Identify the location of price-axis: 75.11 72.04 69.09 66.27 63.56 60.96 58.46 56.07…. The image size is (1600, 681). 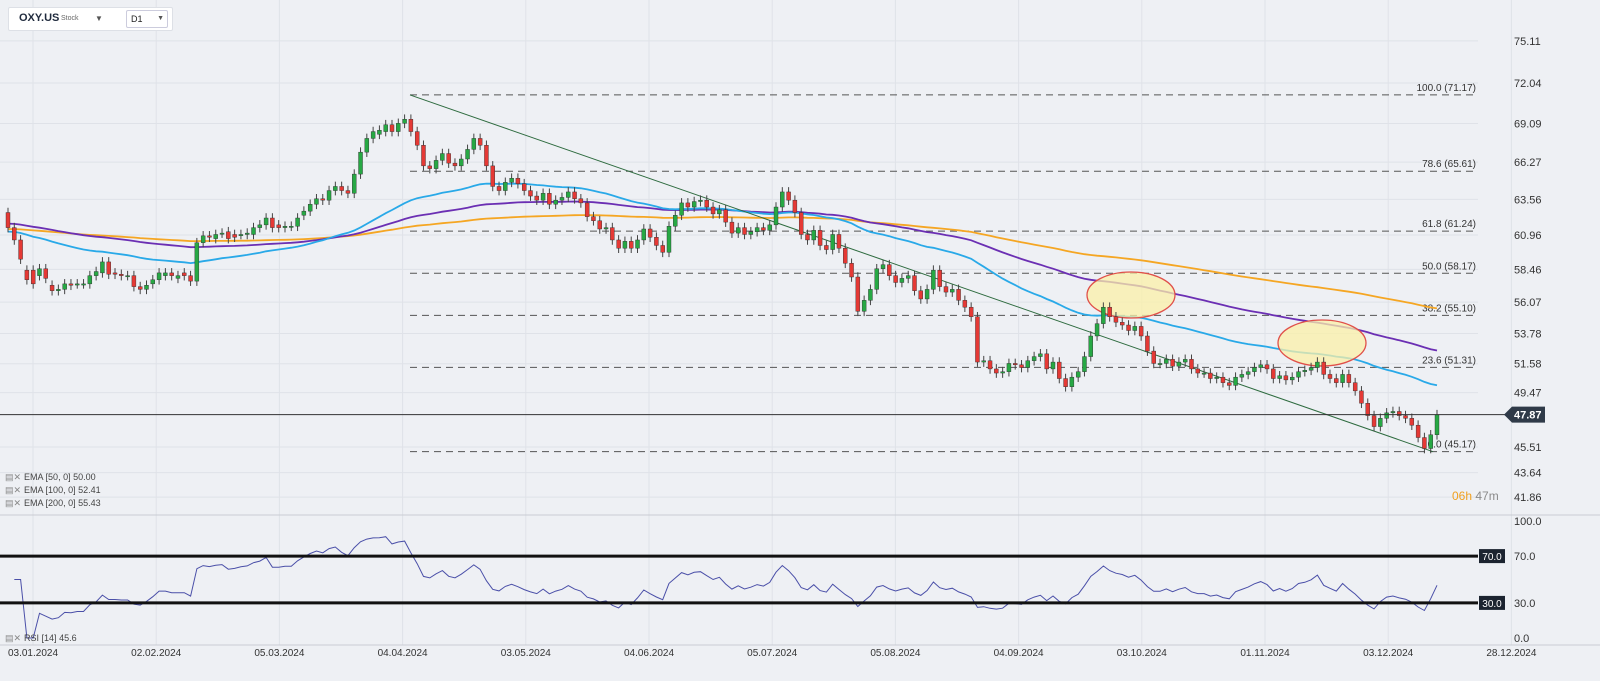
(1528, 270).